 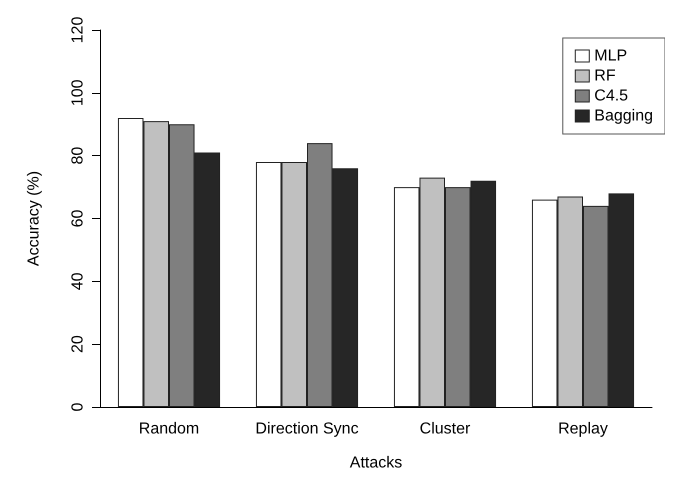 I want to click on legend-label: RF, so click(x=605, y=76).